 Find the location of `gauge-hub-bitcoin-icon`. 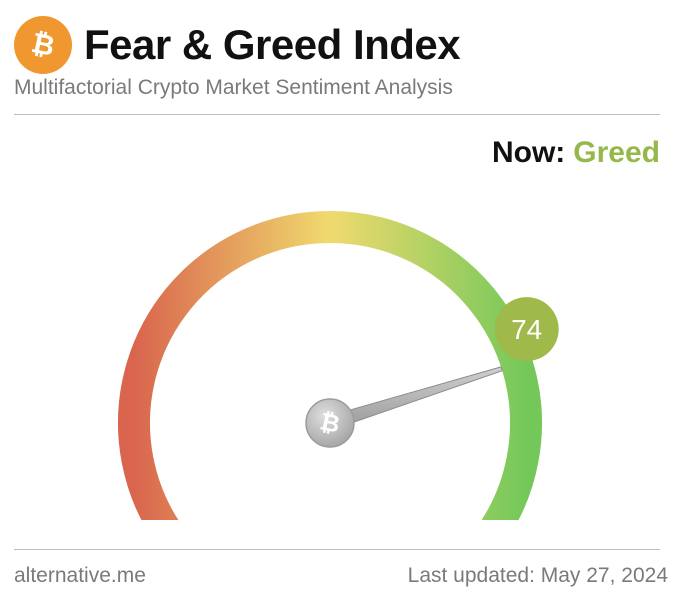

gauge-hub-bitcoin-icon is located at coordinates (330, 423).